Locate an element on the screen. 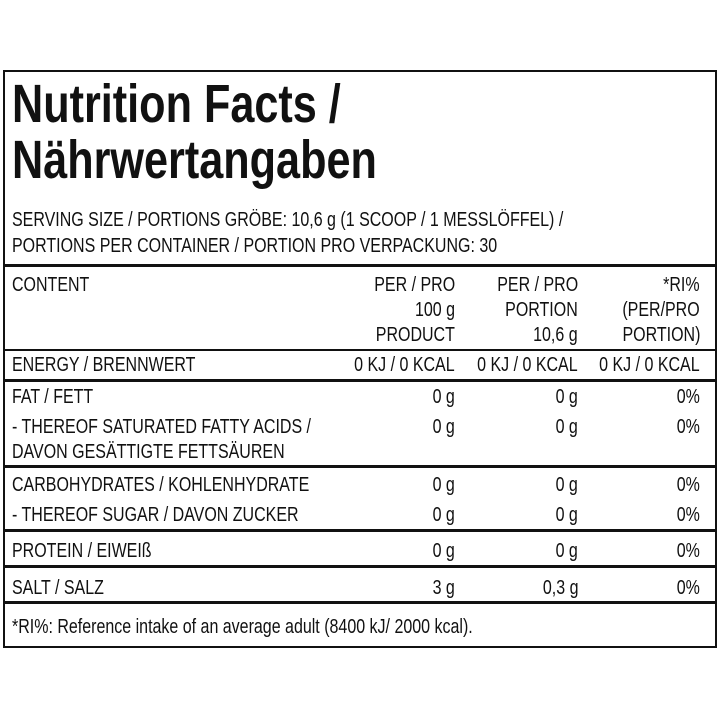 Image resolution: width=720 pixels, height=720 pixels. row-label: - THEREOF SATURATED FATTY ACIDS / is located at coordinates (161, 427).